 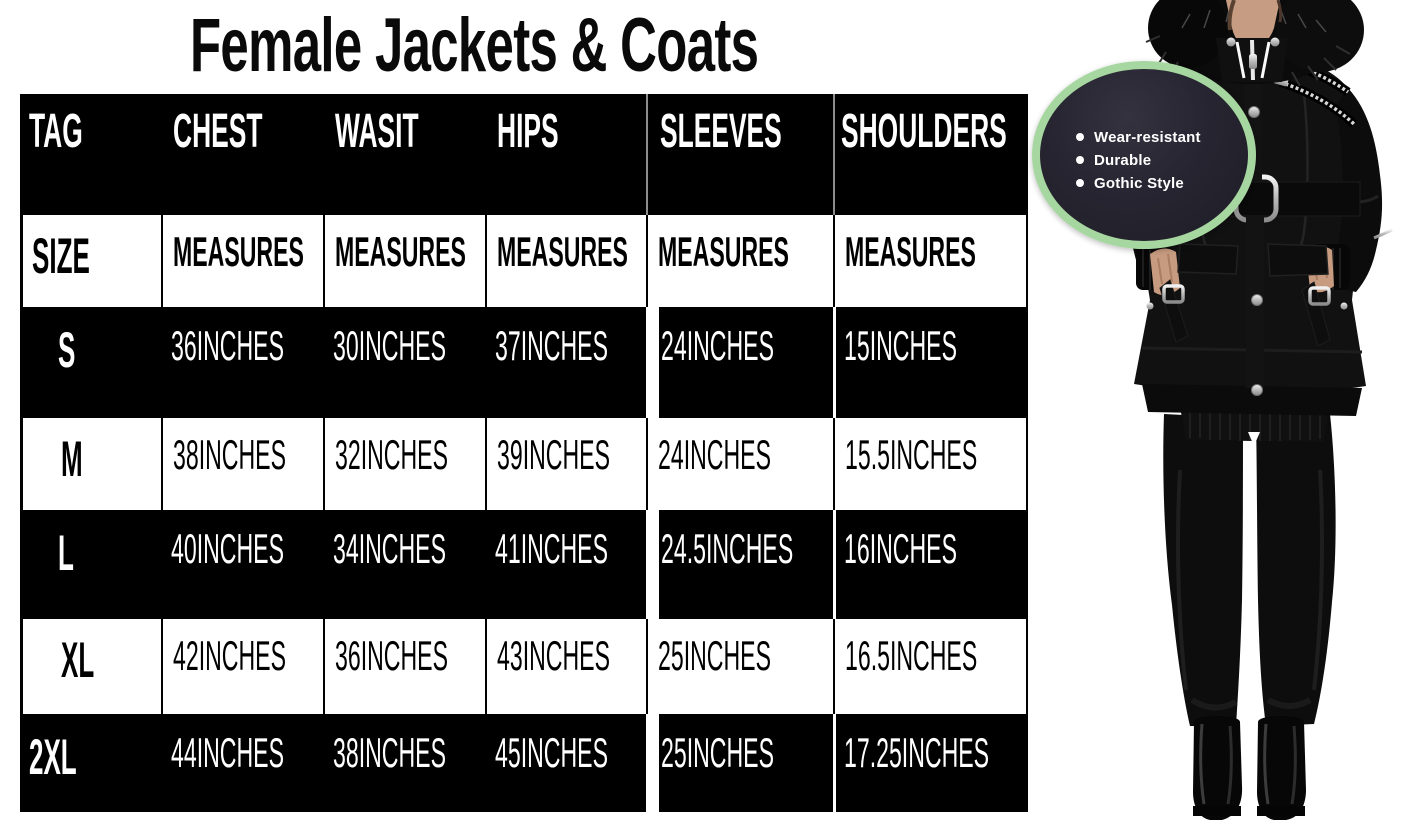 I want to click on cell-value: 30INCHES, so click(x=389, y=345).